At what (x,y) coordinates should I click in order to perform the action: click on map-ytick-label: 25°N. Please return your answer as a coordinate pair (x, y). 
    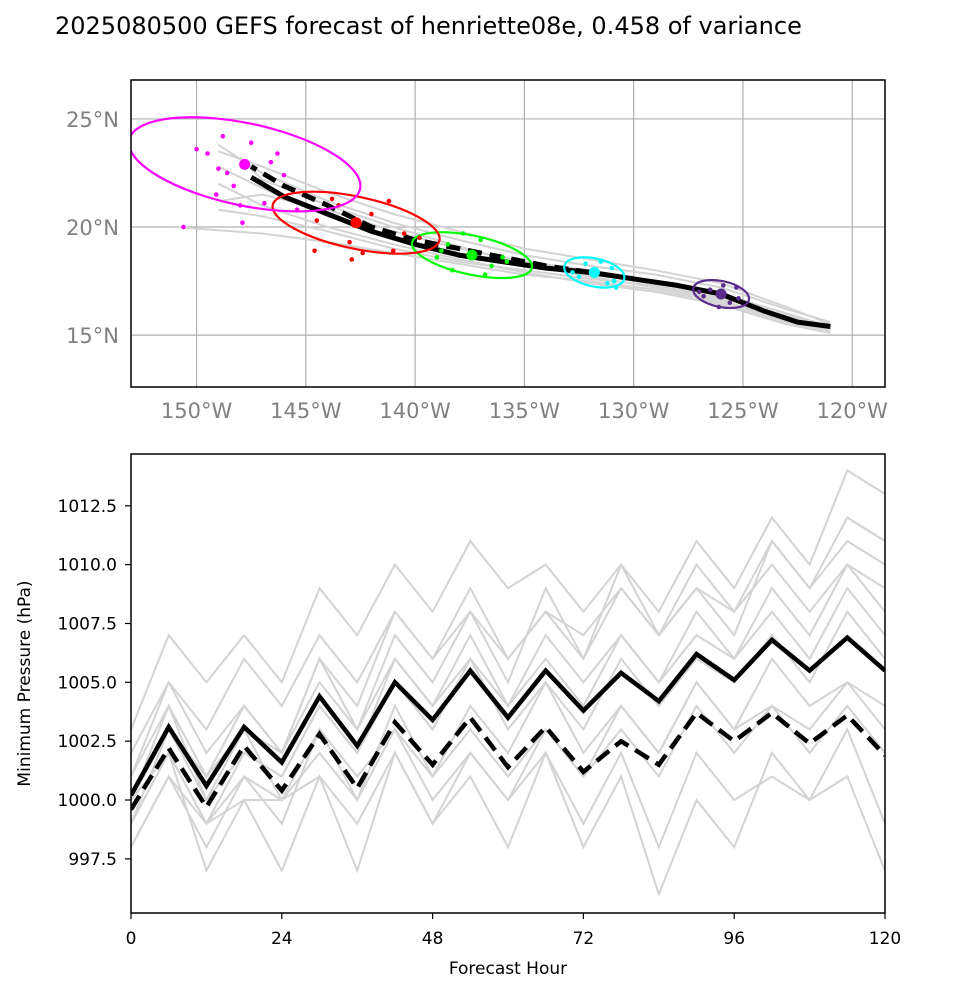
    Looking at the image, I should click on (92, 120).